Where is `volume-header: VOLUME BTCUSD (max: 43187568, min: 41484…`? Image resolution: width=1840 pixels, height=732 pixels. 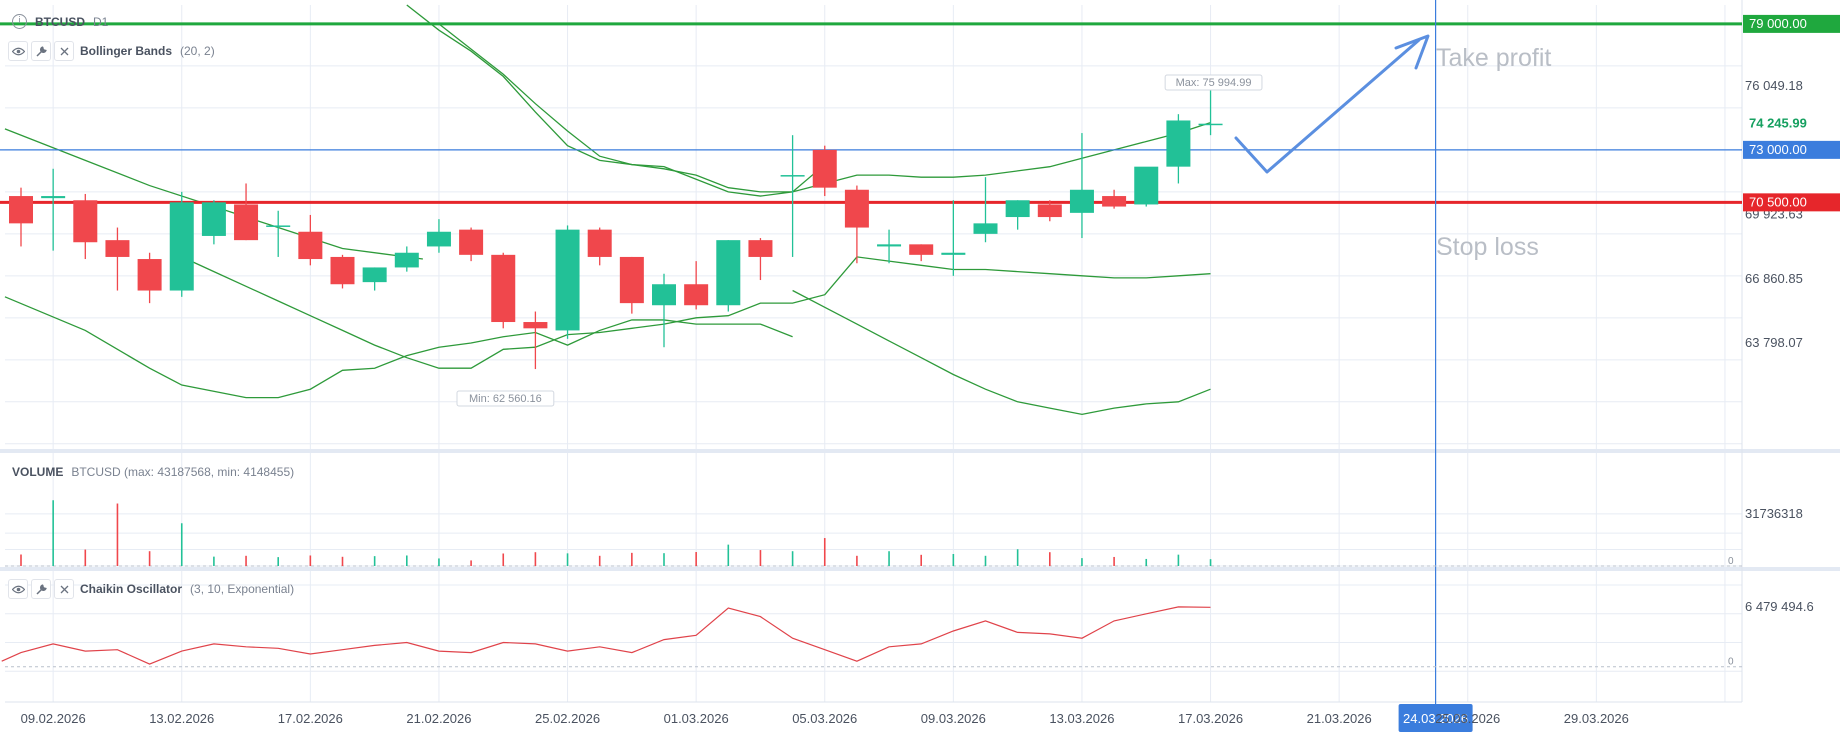 volume-header: VOLUME BTCUSD (max: 43187568, min: 41484… is located at coordinates (153, 472).